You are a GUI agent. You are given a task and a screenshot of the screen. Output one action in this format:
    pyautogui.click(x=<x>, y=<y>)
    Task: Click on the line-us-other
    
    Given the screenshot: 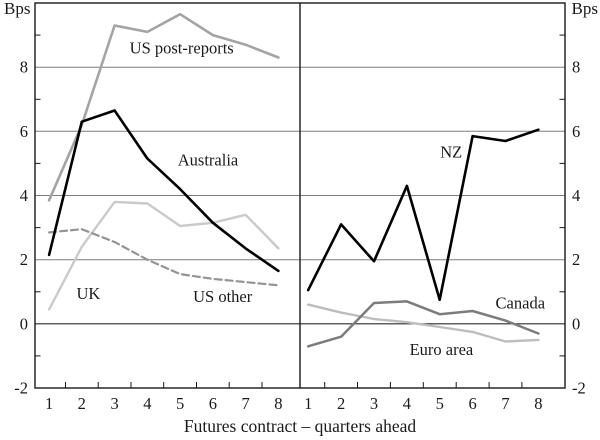 What is the action you would take?
    pyautogui.click(x=163, y=257)
    